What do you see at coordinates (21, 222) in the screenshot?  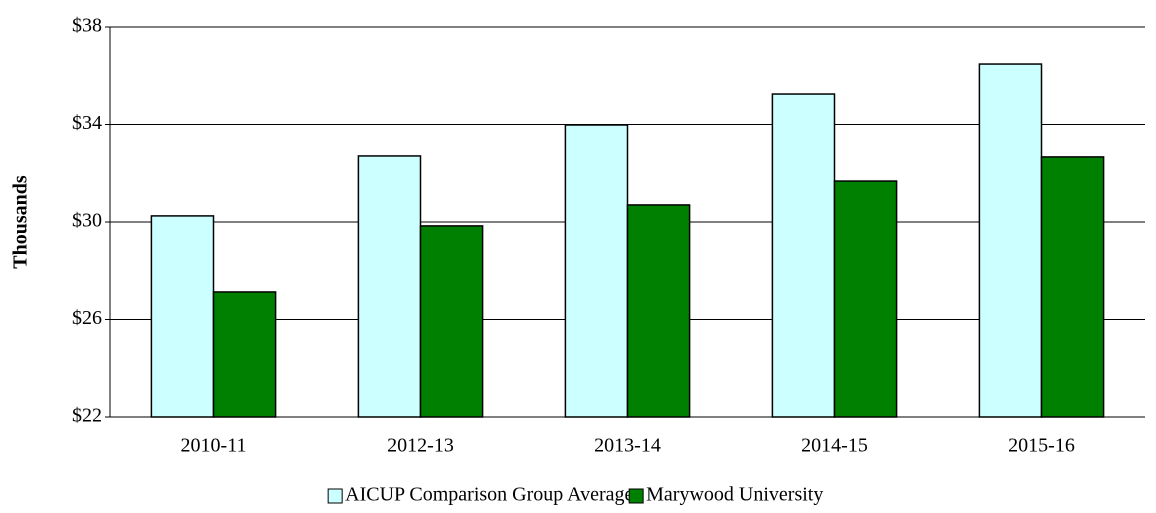 I see `y-axis-label: Thousands` at bounding box center [21, 222].